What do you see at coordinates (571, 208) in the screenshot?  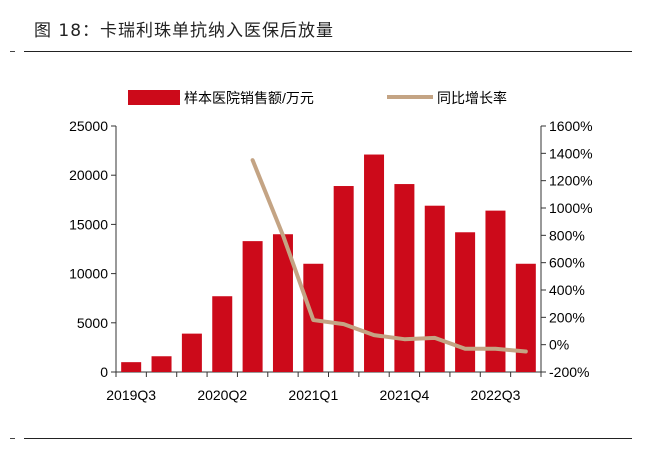 I see `right-tick-label: 1000%` at bounding box center [571, 208].